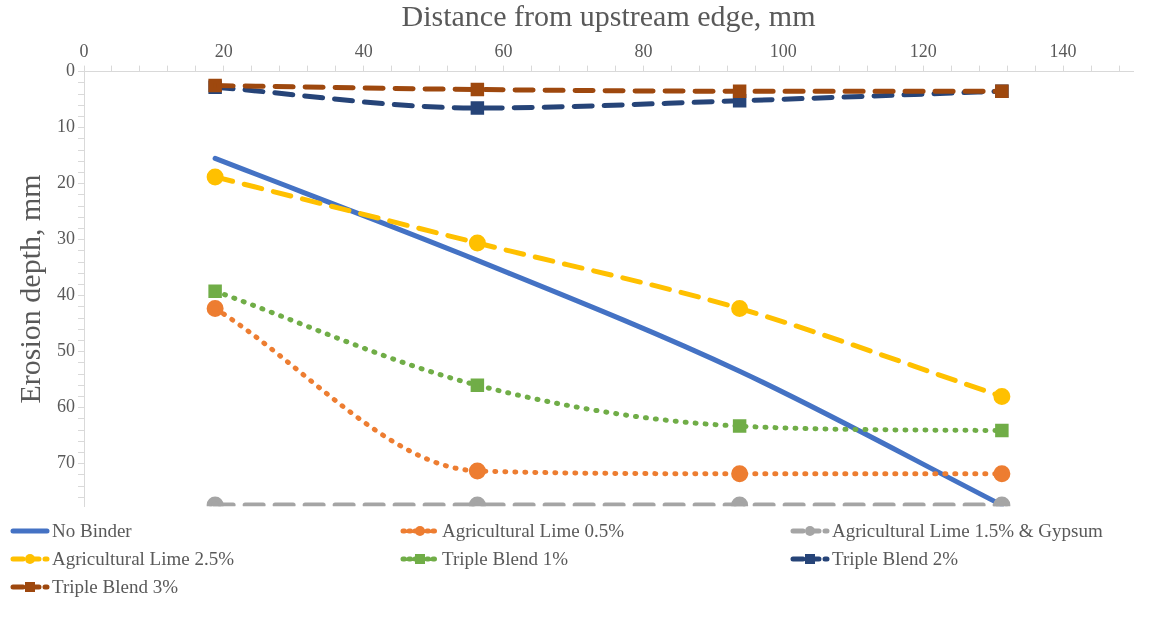 The image size is (1149, 634). What do you see at coordinates (505, 559) in the screenshot?
I see `legend-label: Triple Blend 1%` at bounding box center [505, 559].